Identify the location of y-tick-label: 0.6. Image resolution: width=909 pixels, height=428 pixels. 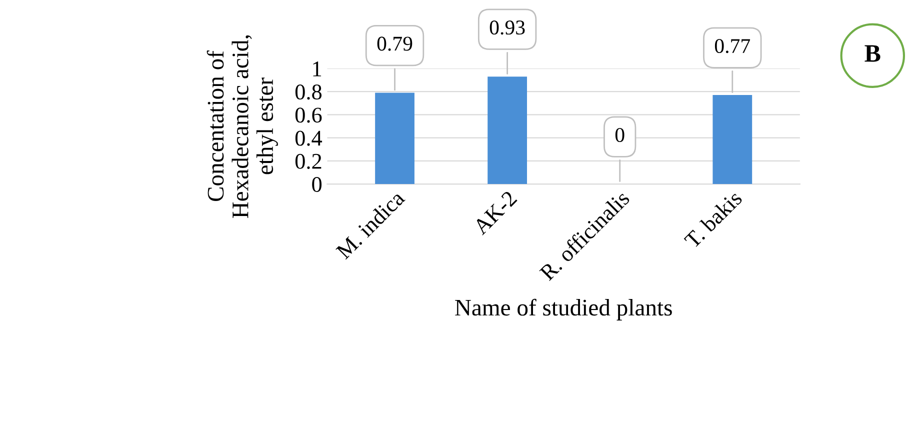
(308, 115).